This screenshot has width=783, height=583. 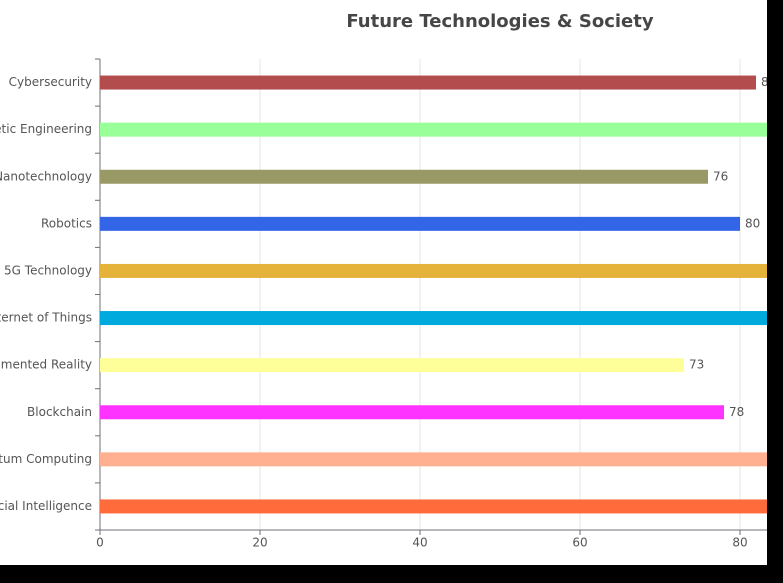 What do you see at coordinates (739, 543) in the screenshot?
I see `x-tick-label: 80` at bounding box center [739, 543].